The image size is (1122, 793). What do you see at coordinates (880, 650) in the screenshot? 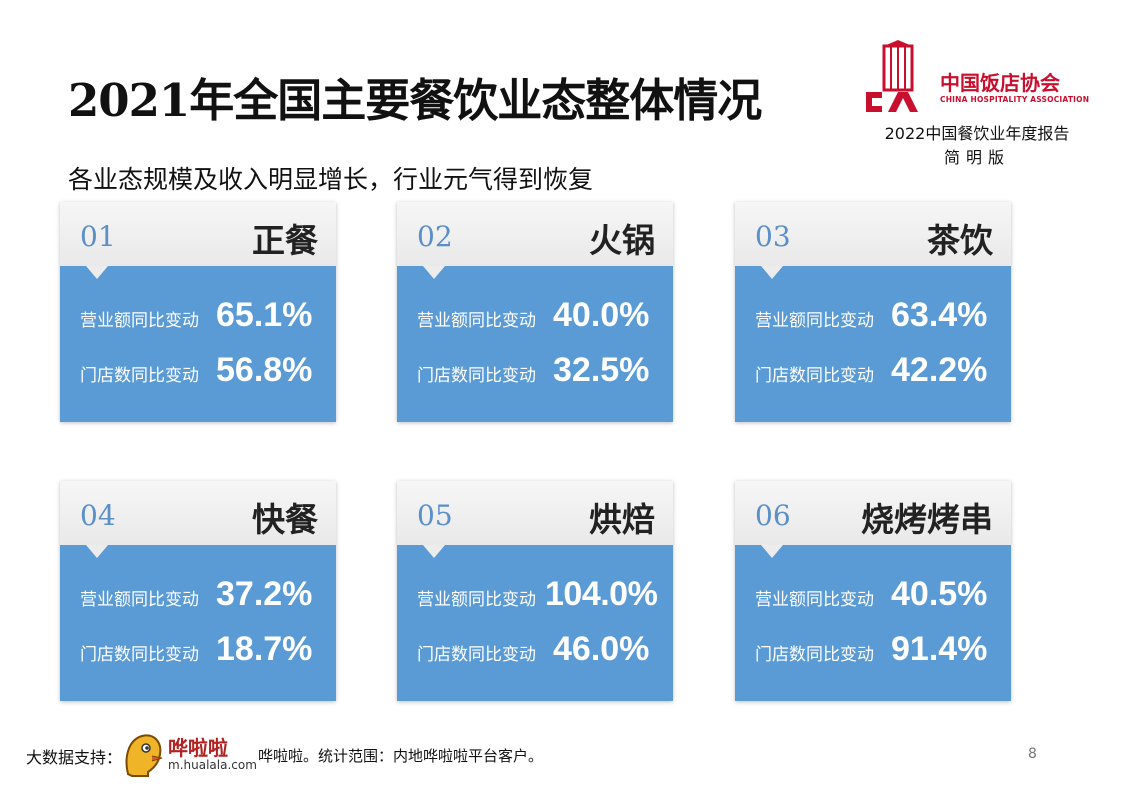
I see `stores-row: 门店数同比变动 91.4%` at bounding box center [880, 650].